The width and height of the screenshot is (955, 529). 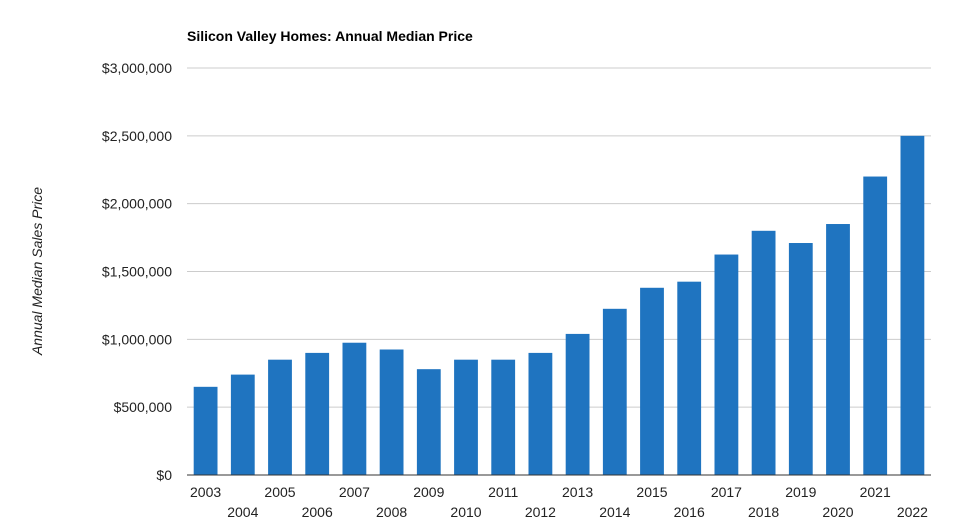 I want to click on y-tick-label: $500,000, so click(x=143, y=407).